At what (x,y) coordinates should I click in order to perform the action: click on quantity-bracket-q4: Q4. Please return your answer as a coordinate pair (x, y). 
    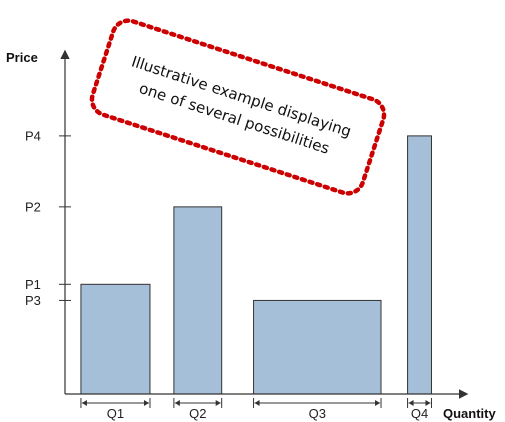
    Looking at the image, I should click on (419, 409).